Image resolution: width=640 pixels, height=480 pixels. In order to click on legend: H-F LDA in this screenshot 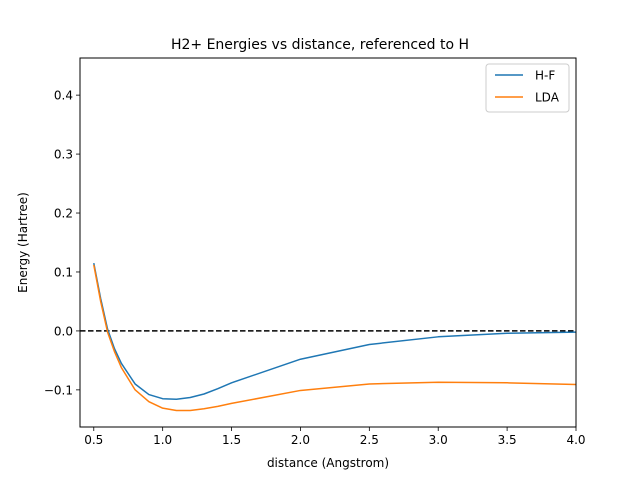, I will do `click(527, 88)`.